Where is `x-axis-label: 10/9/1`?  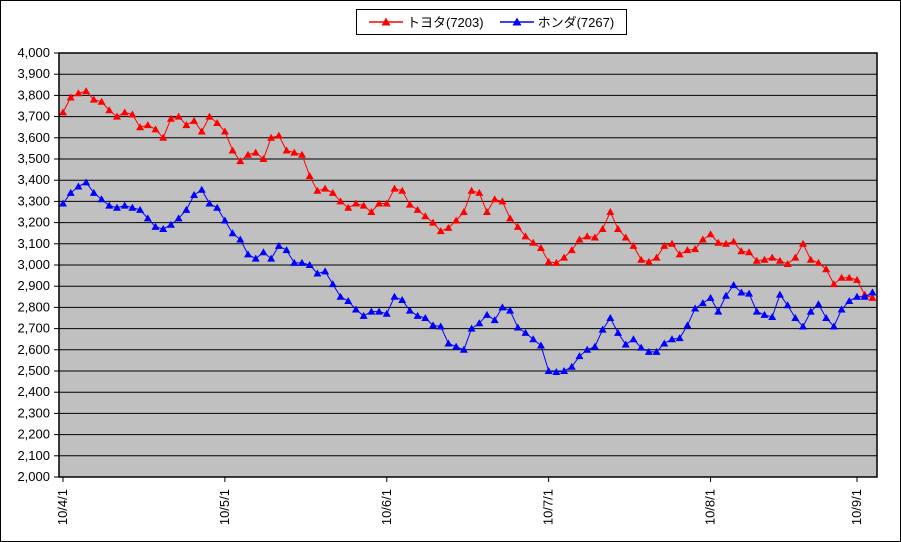 x-axis-label: 10/9/1 is located at coordinates (856, 507).